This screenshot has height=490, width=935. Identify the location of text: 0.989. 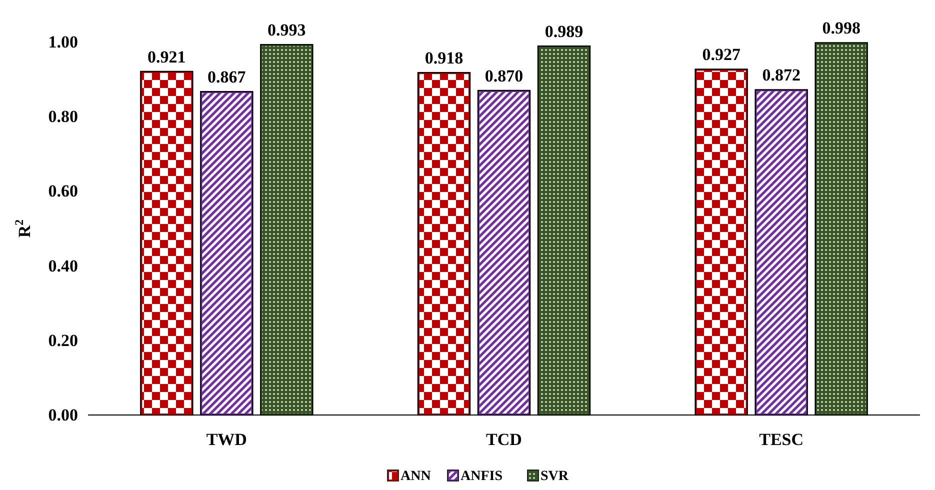
(564, 32).